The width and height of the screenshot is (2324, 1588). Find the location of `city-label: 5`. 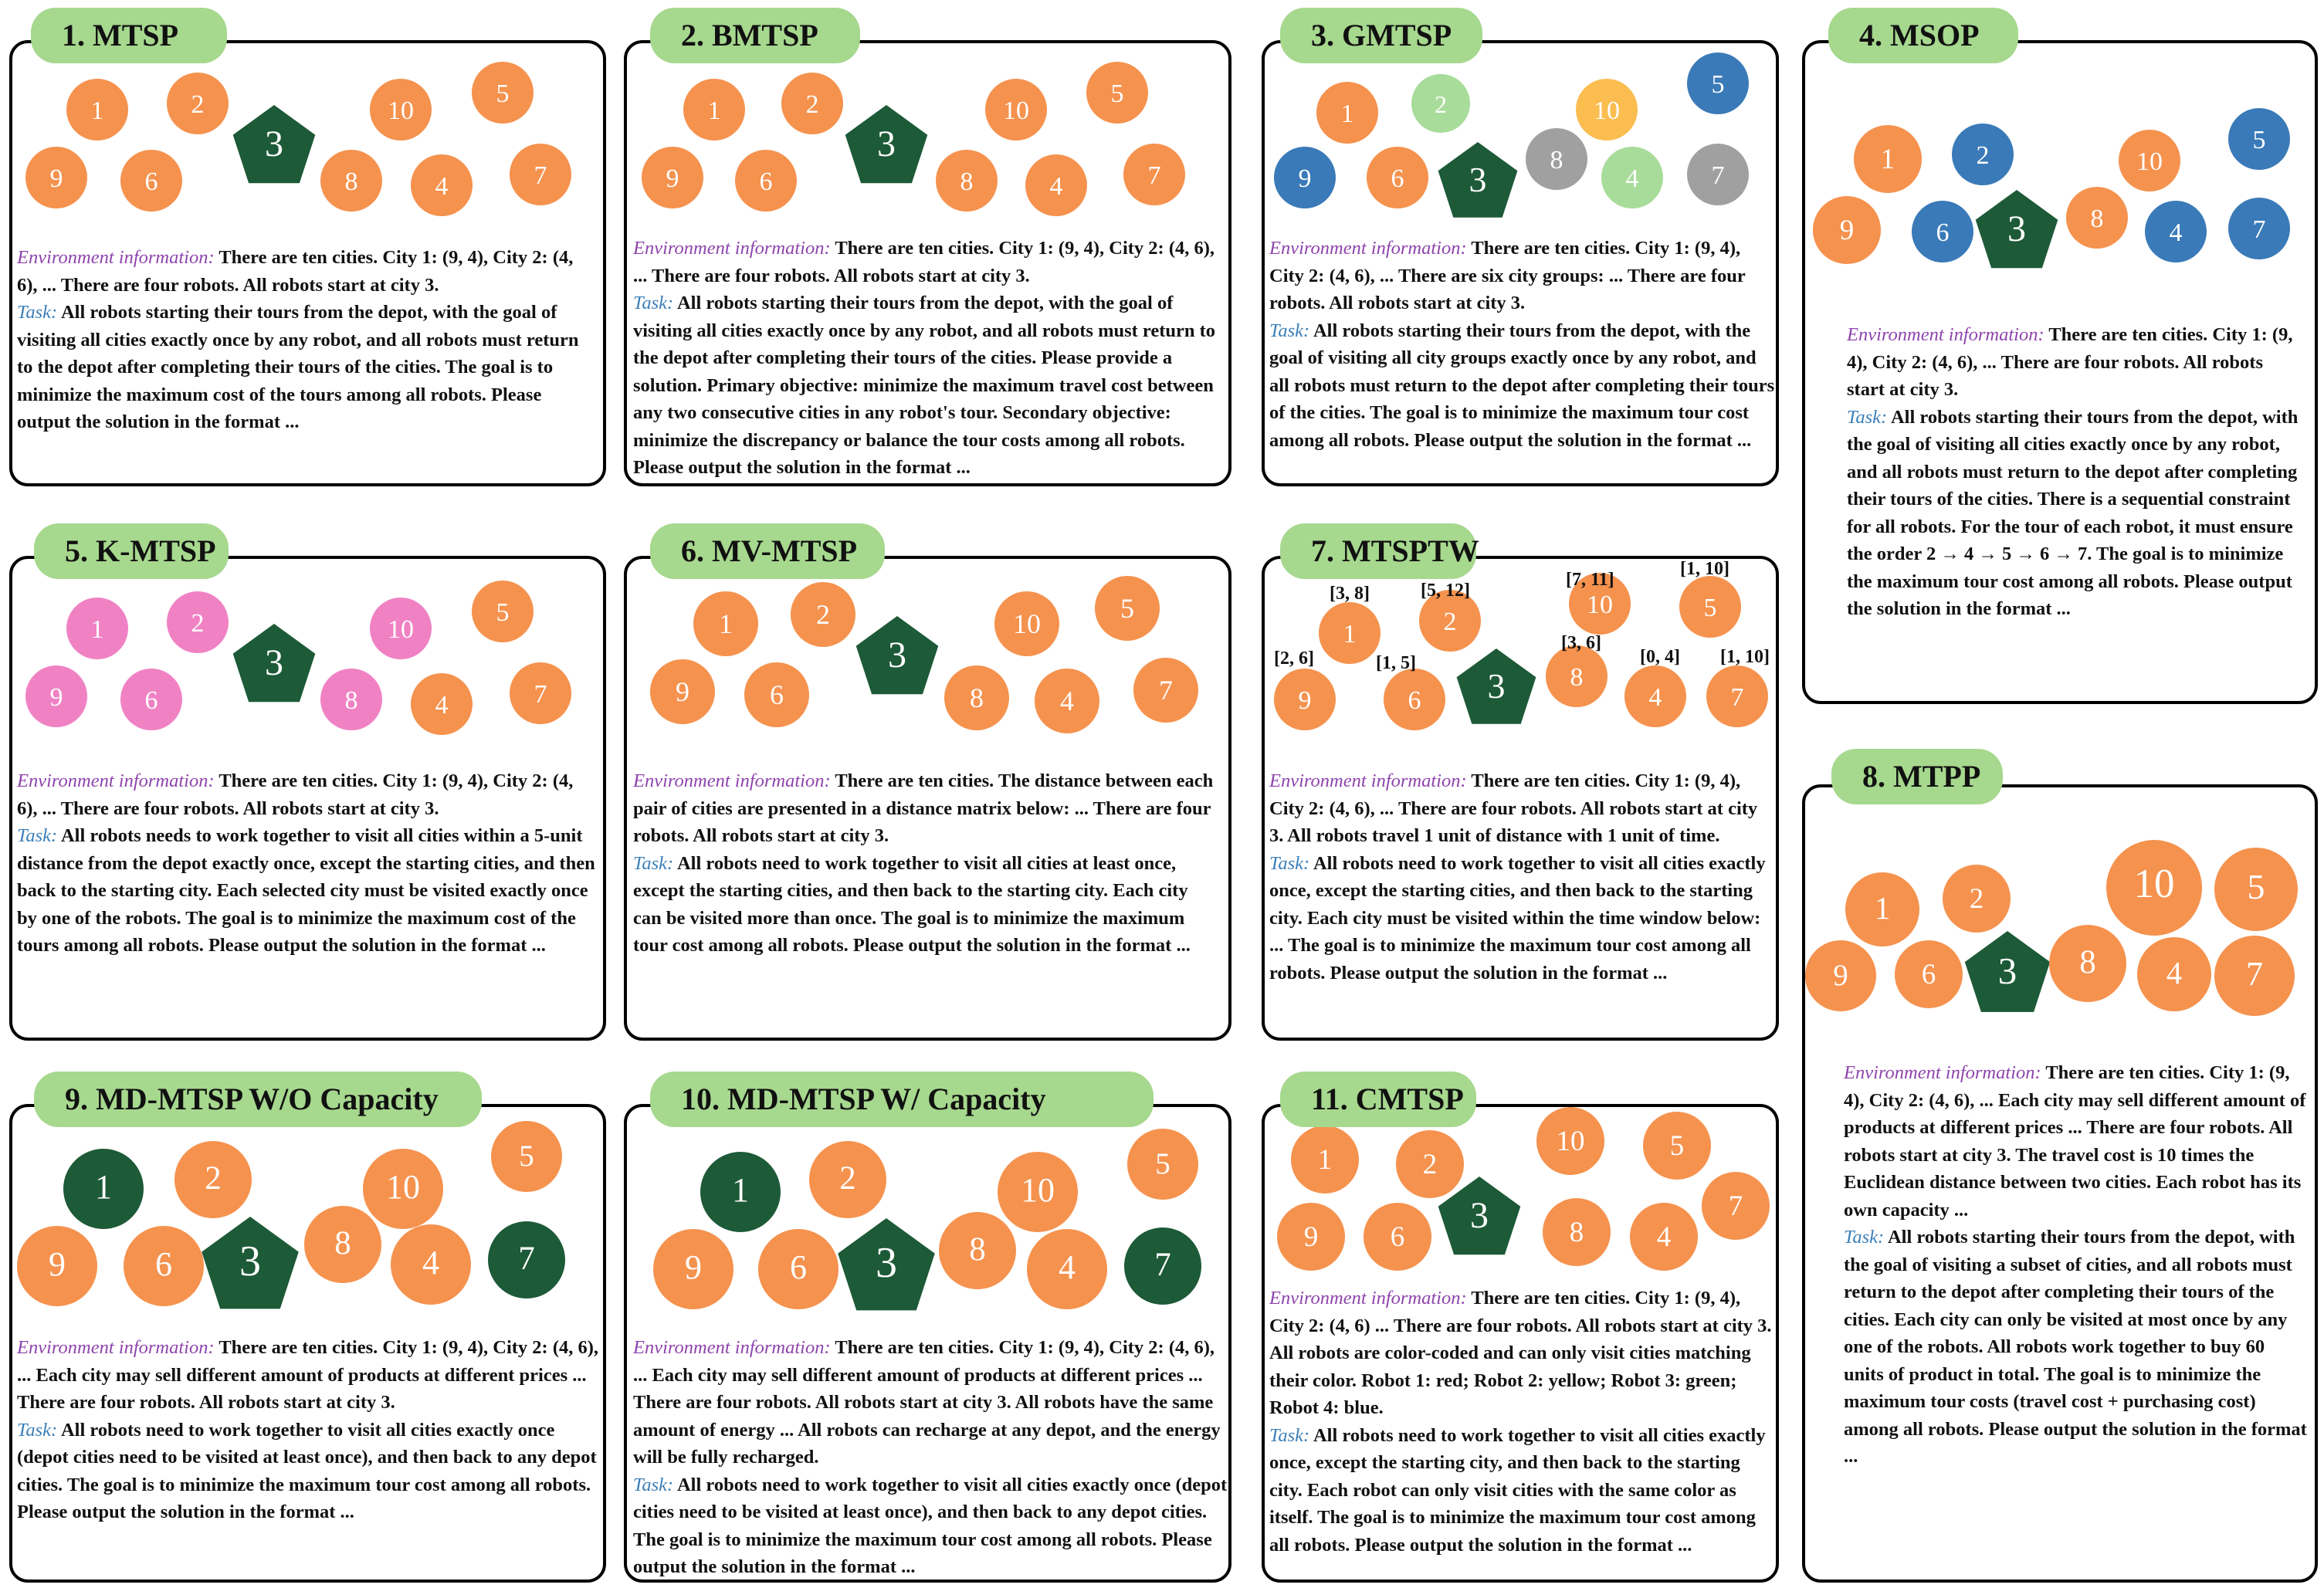

city-label: 5 is located at coordinates (1677, 1146).